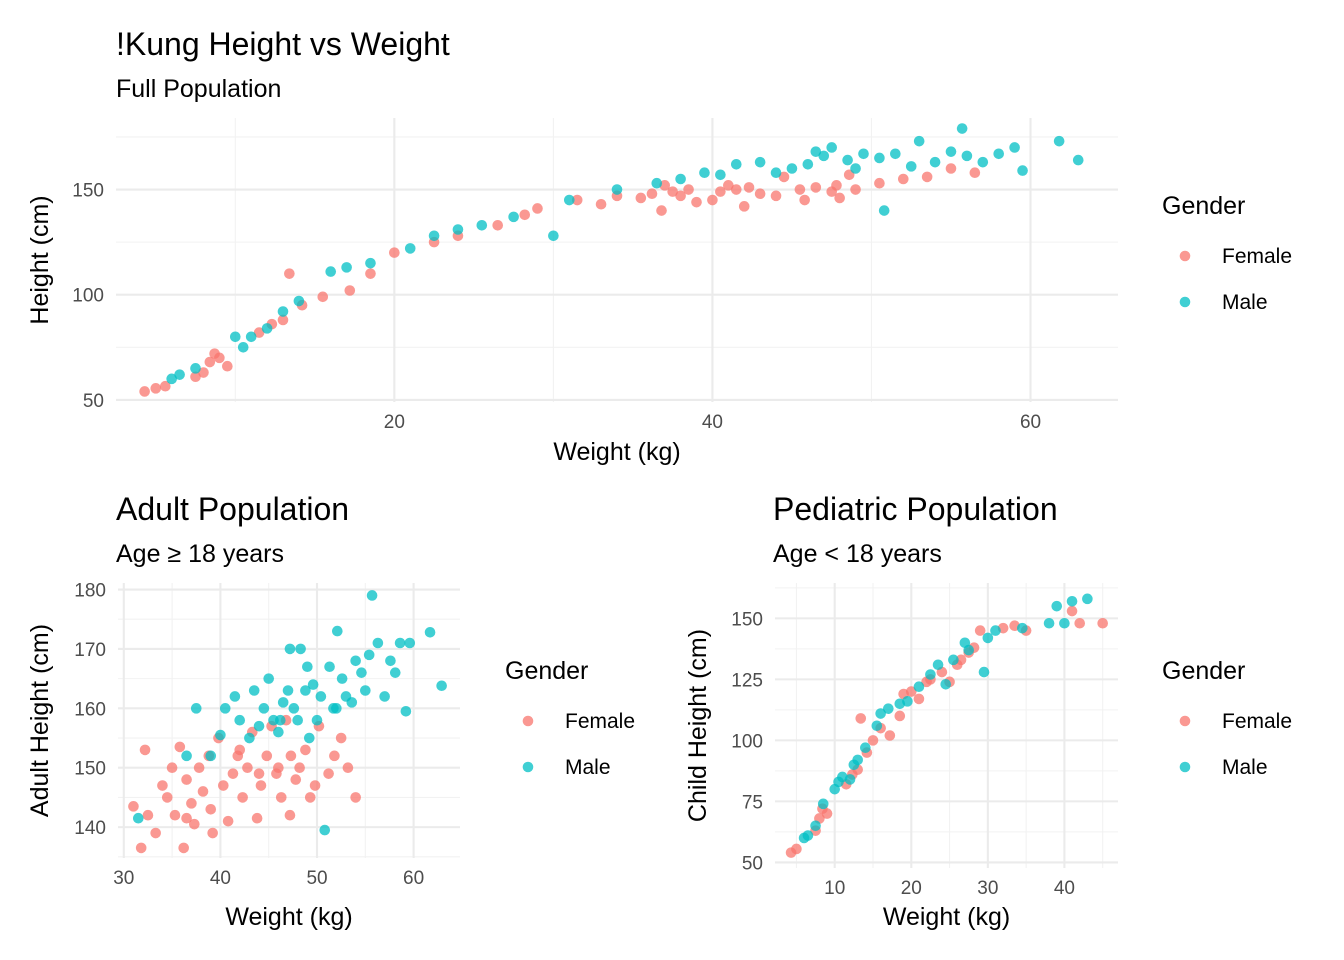  I want to click on legend-key-male, so click(1185, 767).